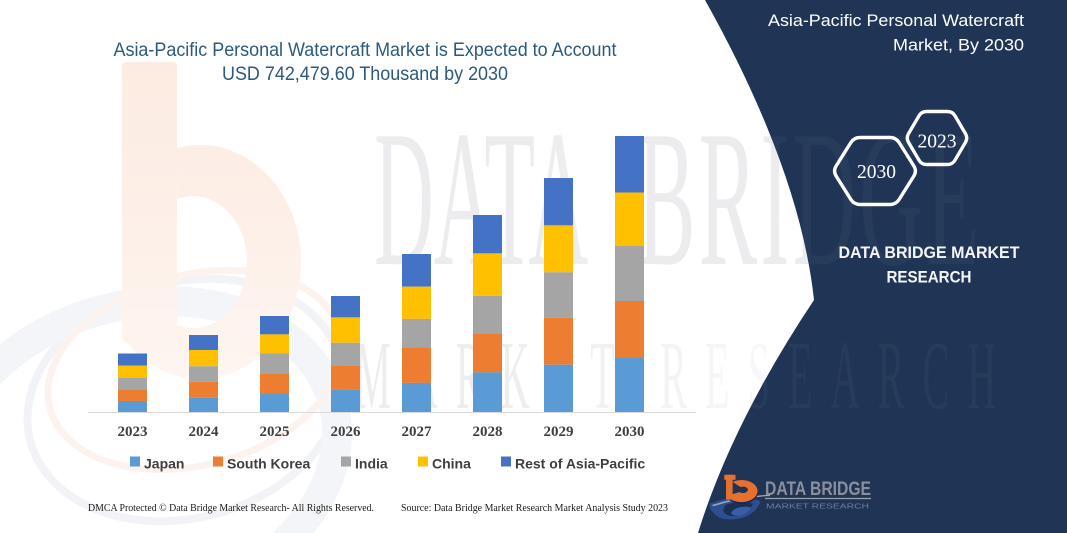  What do you see at coordinates (488, 432) in the screenshot?
I see `svg-text: 2028` at bounding box center [488, 432].